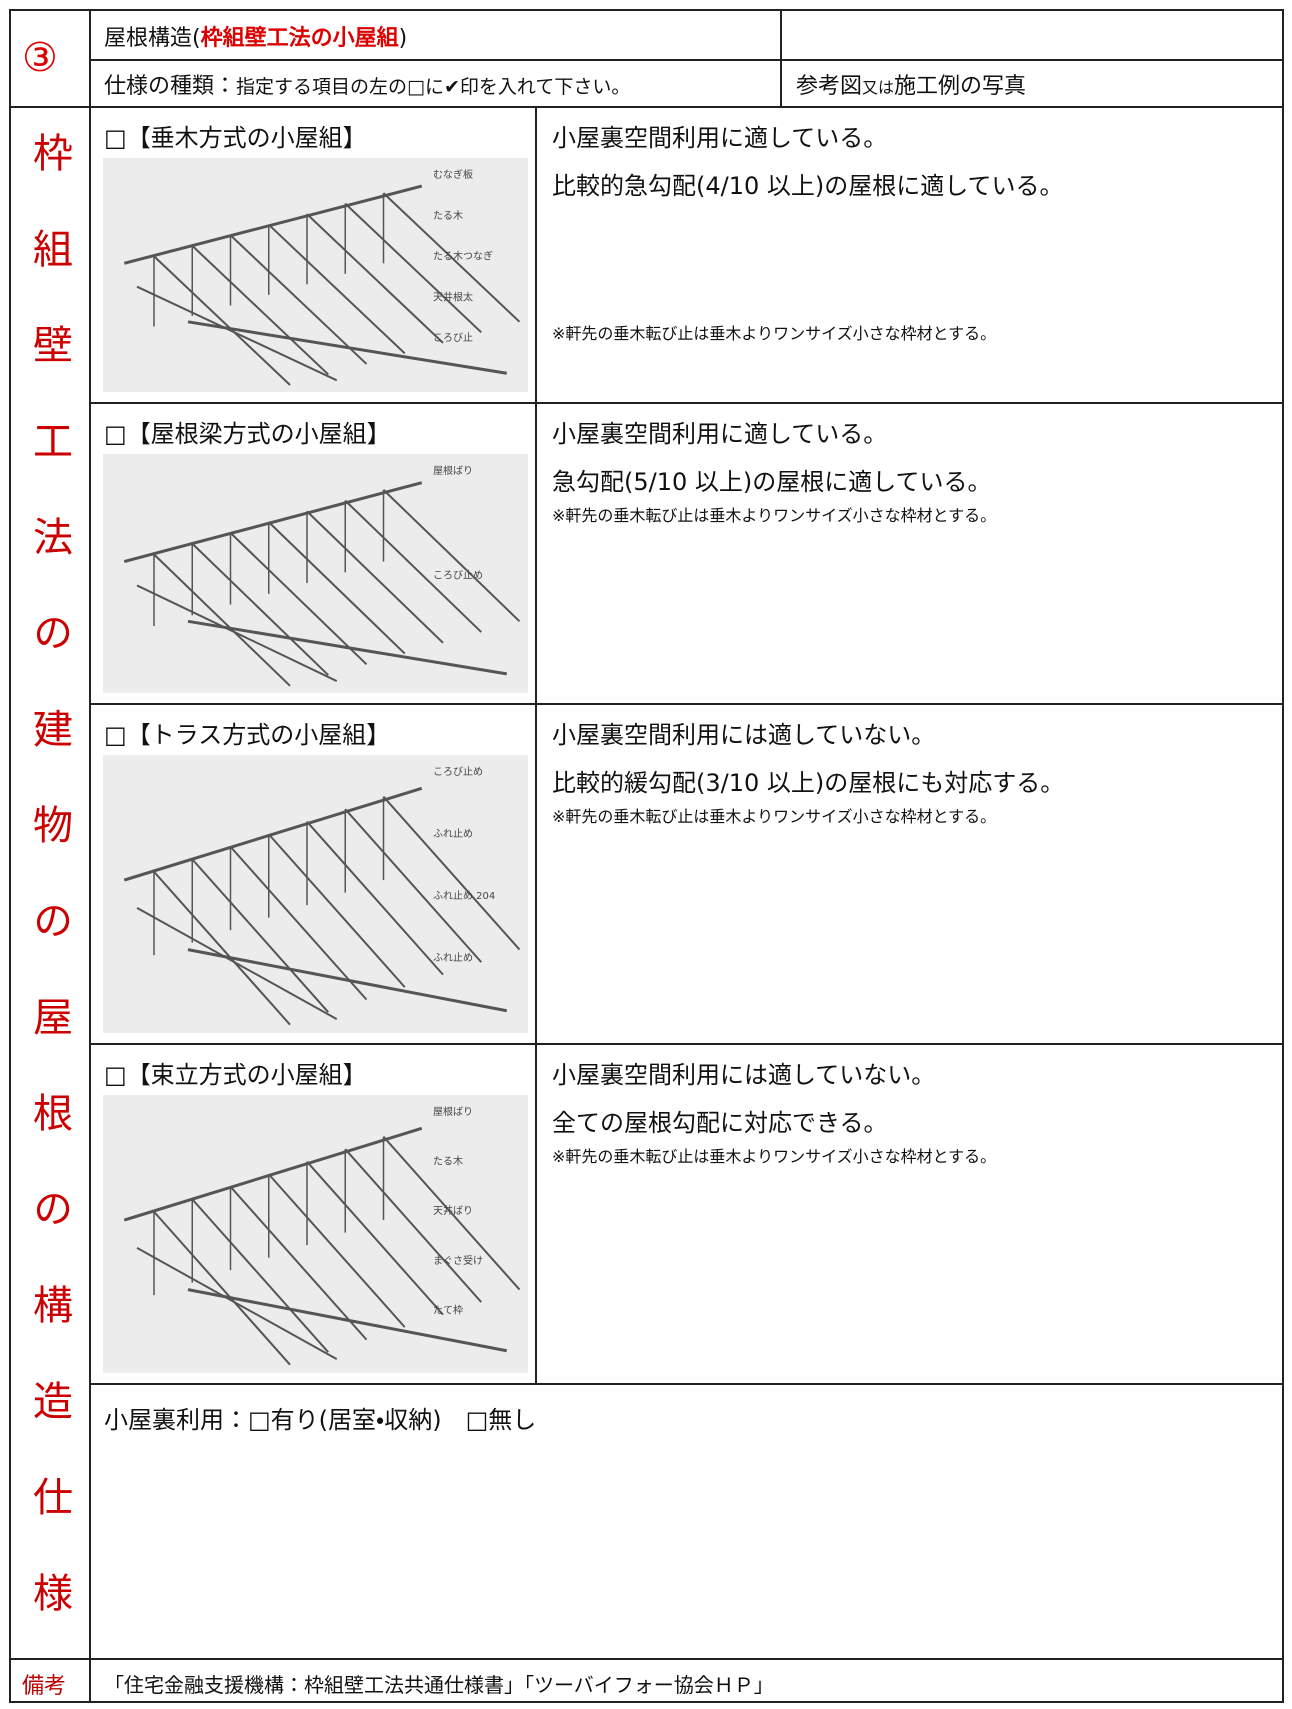 The image size is (1292, 1709). What do you see at coordinates (453, 174) in the screenshot?
I see `figure-label: むなぎ板` at bounding box center [453, 174].